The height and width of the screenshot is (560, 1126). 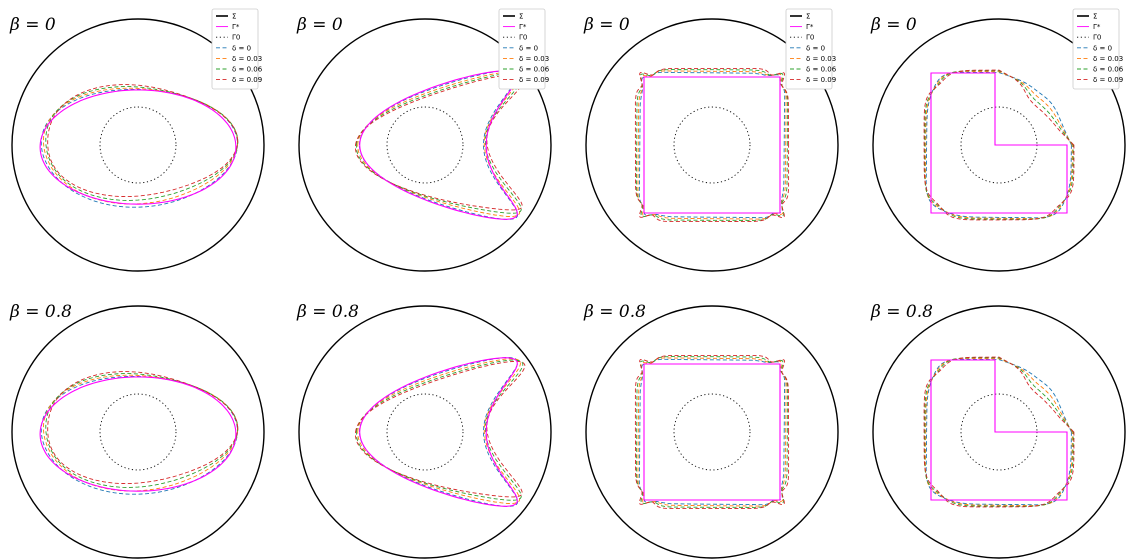 I want to click on panel-7: β = 0.8, so click(x=711, y=430).